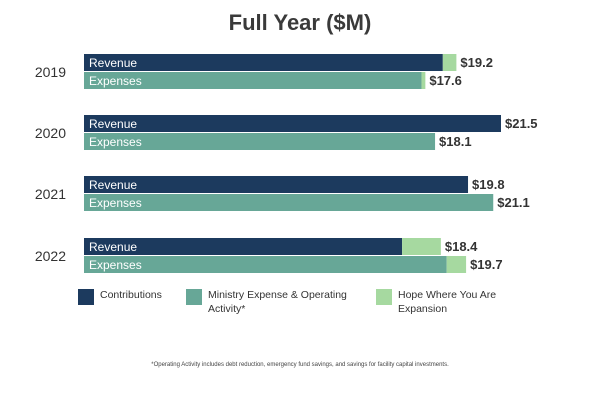 The height and width of the screenshot is (400, 600). I want to click on bar-revenue-contributions-2022, so click(243, 246).